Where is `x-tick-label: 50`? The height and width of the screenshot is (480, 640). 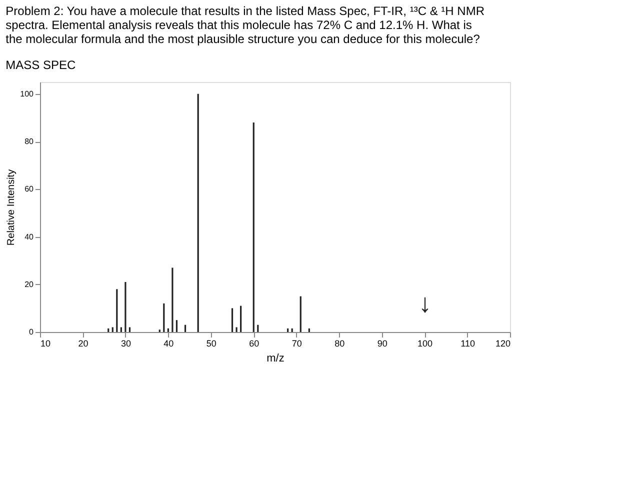
x-tick-label: 50 is located at coordinates (211, 343).